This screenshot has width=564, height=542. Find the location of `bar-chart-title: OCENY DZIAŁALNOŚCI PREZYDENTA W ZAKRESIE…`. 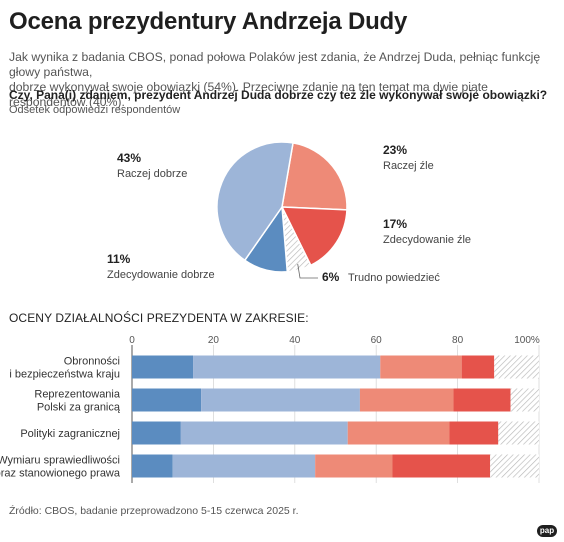

bar-chart-title: OCENY DZIAŁALNOŚCI PREZYDENTA W ZAKRESIE… is located at coordinates (159, 318).